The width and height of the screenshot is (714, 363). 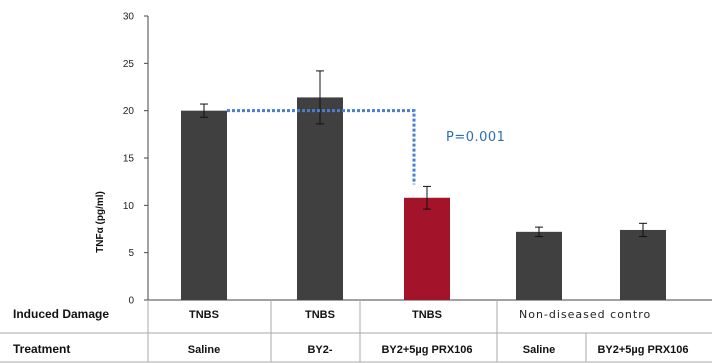 What do you see at coordinates (61, 314) in the screenshot?
I see `induced-damage-header: Induced Damage` at bounding box center [61, 314].